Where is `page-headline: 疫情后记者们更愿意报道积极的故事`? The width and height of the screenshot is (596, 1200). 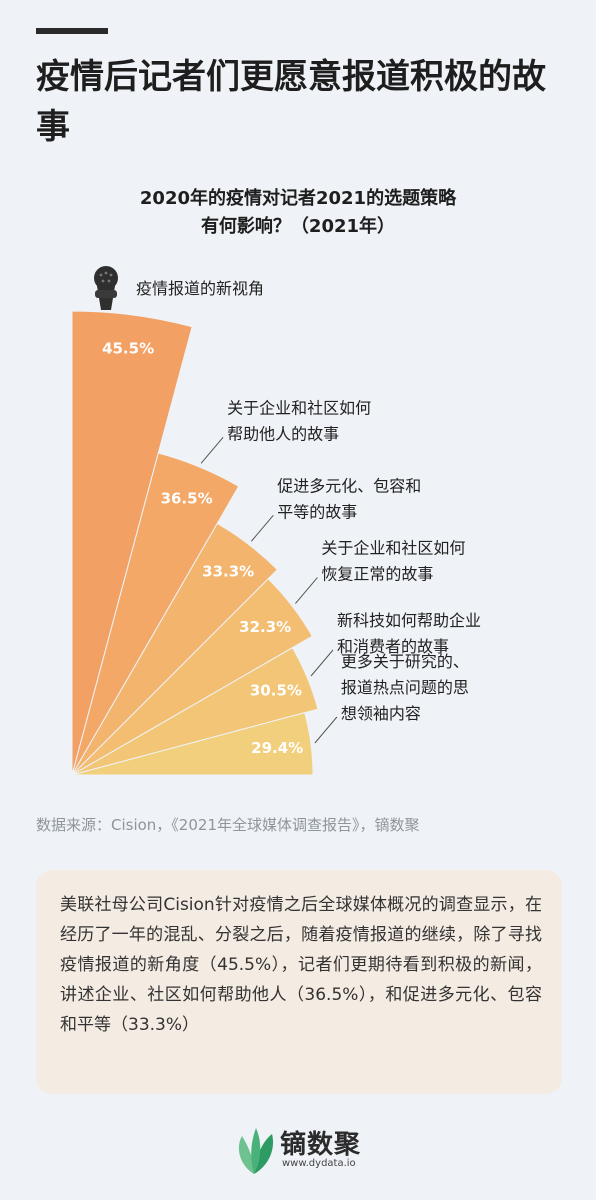
page-headline: 疫情后记者们更愿意报道积极的故事 is located at coordinates (291, 102).